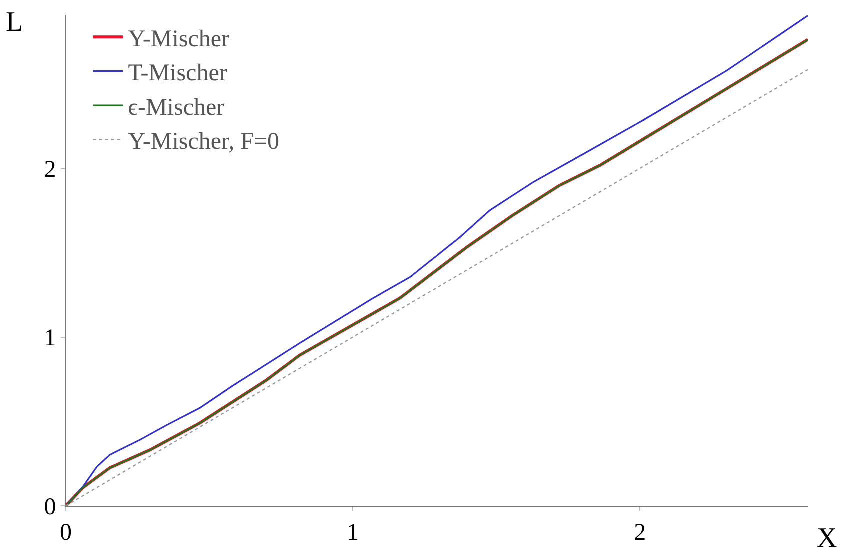  Describe the element at coordinates (15, 22) in the screenshot. I see `y-axis-title: L` at that location.